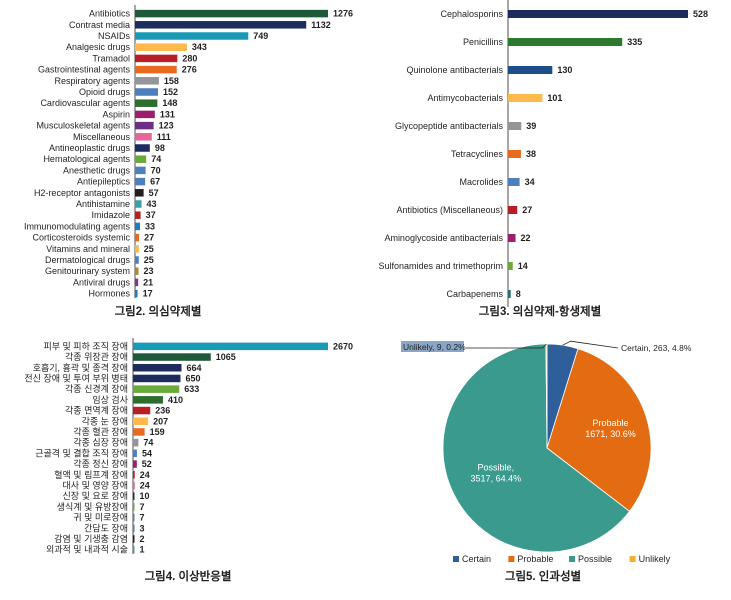 This screenshot has height=600, width=731. I want to click on category-label: Tetracyclines, so click(477, 154).